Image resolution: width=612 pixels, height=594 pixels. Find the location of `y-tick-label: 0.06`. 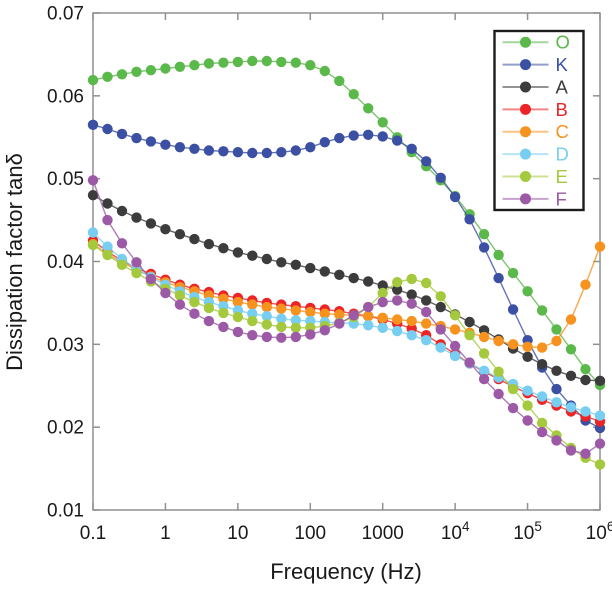

y-tick-label: 0.06 is located at coordinates (65, 96).